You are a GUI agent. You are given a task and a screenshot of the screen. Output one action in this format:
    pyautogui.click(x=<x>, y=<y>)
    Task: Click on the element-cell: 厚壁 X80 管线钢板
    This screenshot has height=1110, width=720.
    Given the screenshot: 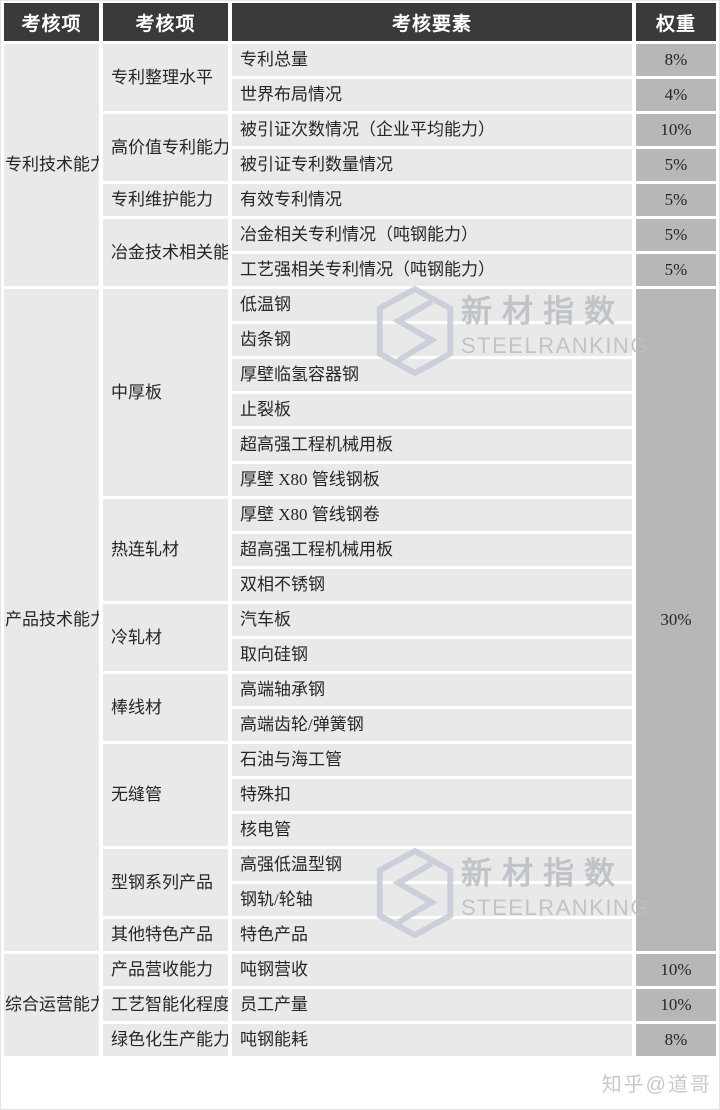 What is the action you would take?
    pyautogui.click(x=432, y=480)
    